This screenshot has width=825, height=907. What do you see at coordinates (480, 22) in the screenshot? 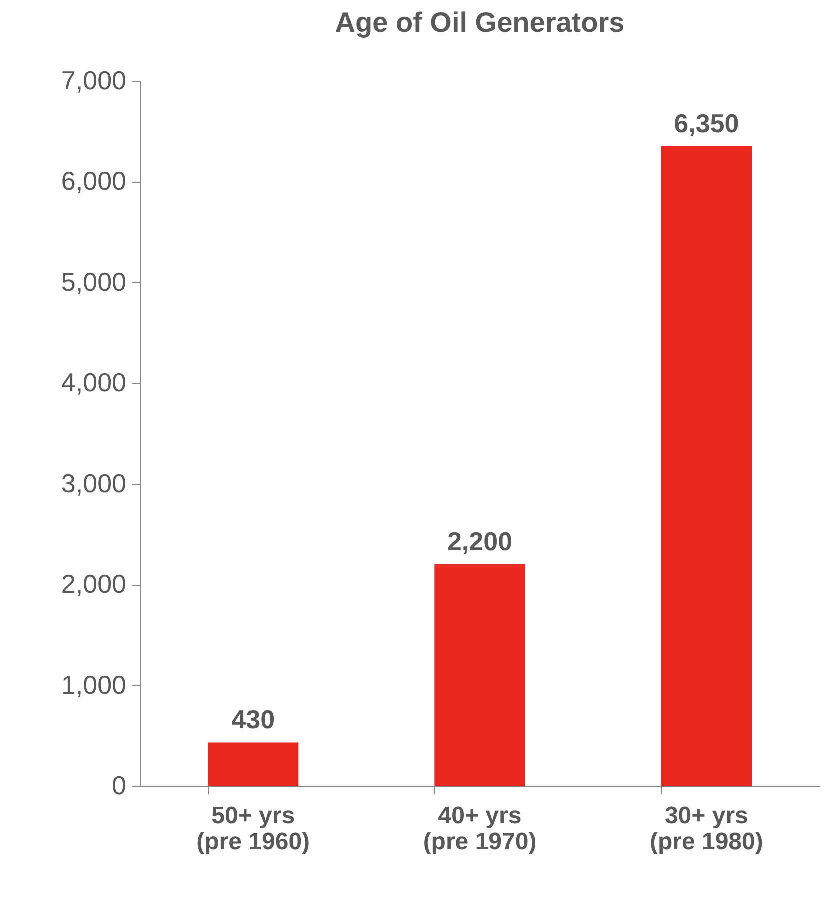
I see `chart-title: Age of Oil Generators` at bounding box center [480, 22].